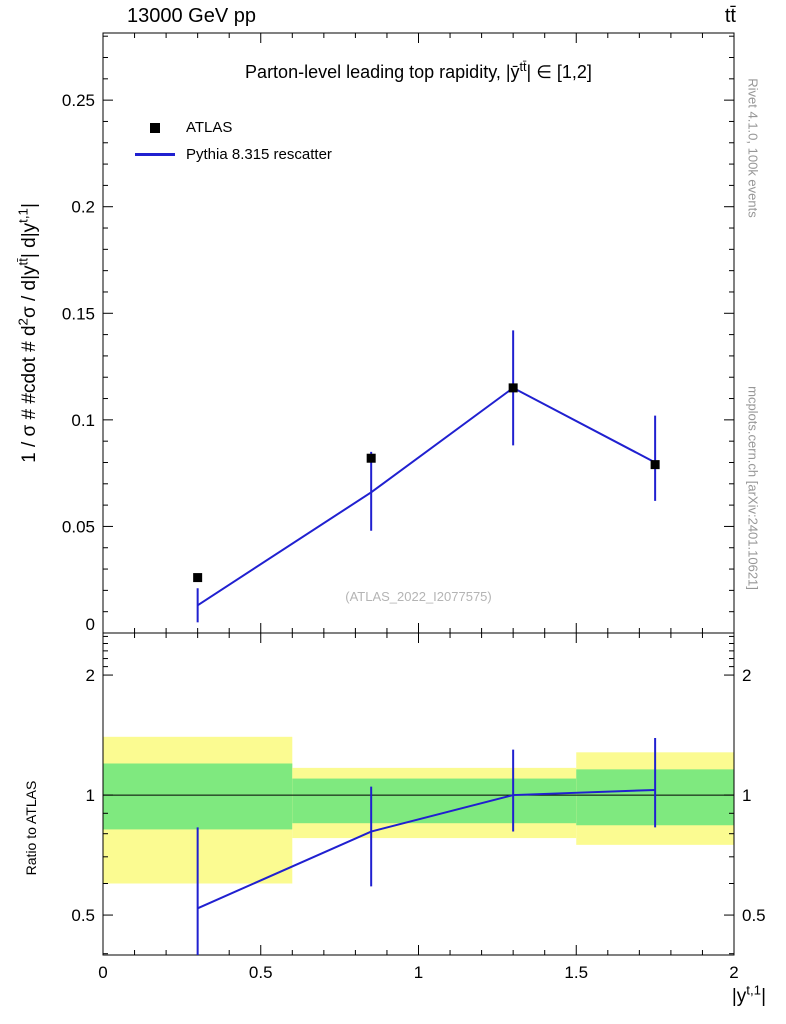 Image resolution: width=786 pixels, height=1024 pixels. I want to click on label-segment: ȳ, so click(515, 72).